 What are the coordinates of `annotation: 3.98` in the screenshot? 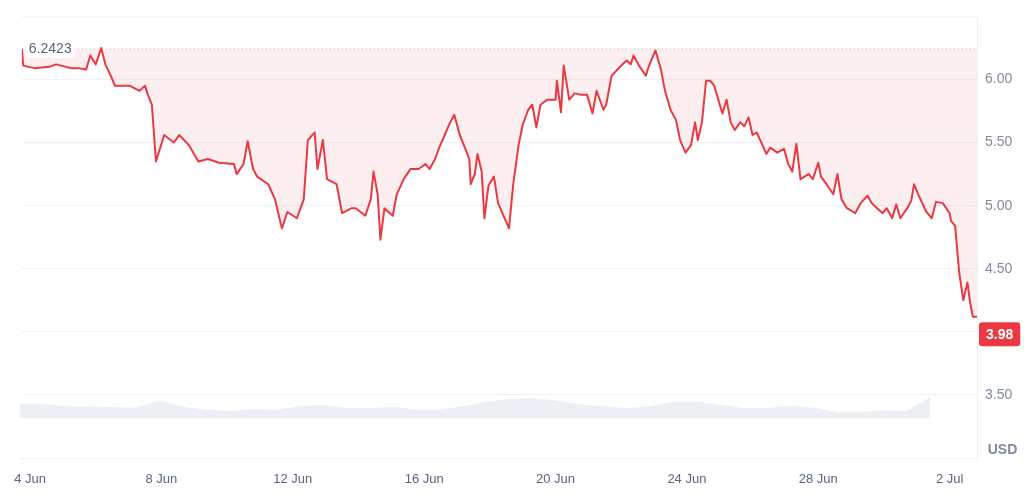 It's located at (1000, 334).